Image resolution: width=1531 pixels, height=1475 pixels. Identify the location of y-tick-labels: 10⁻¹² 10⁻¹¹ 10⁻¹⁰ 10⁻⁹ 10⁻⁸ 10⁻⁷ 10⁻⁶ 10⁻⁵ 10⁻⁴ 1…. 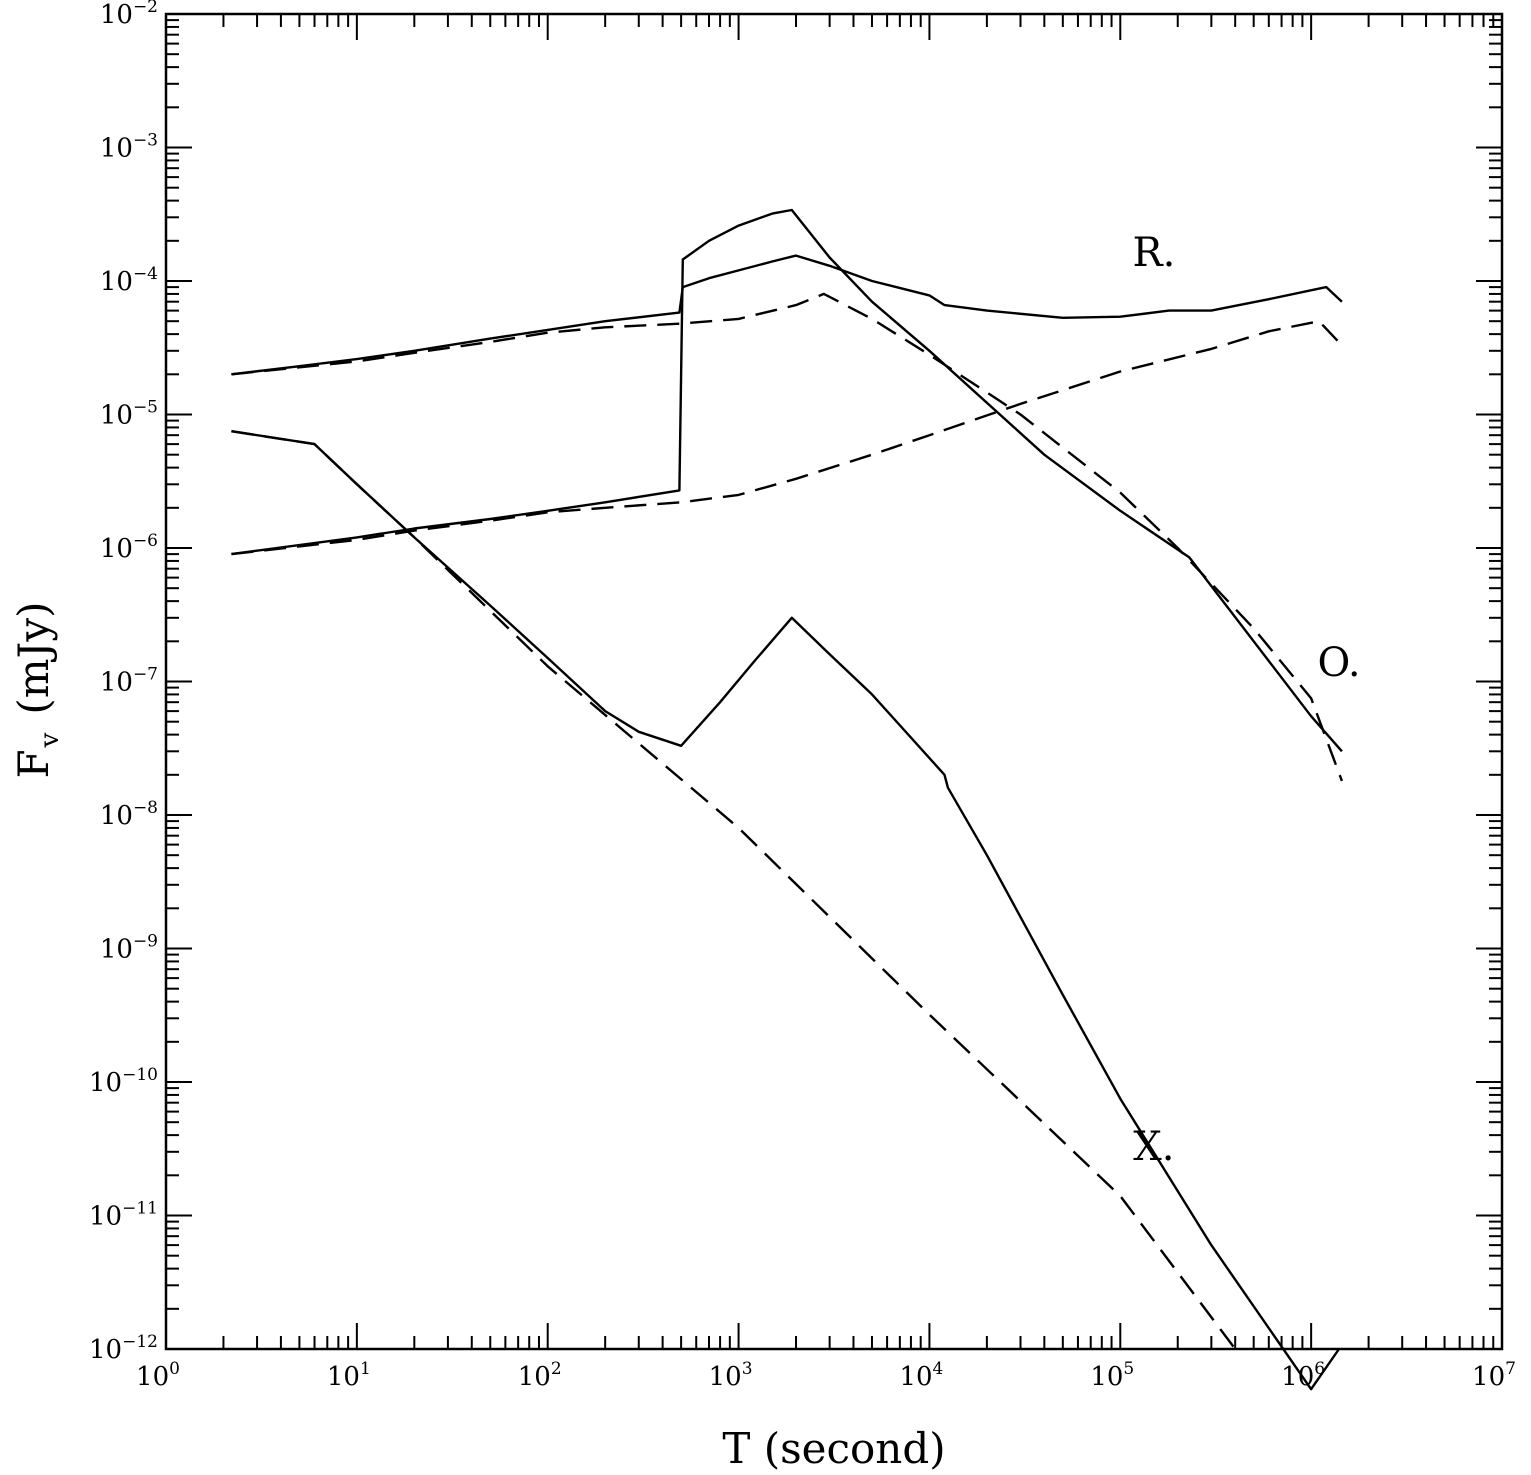
(123, 682).